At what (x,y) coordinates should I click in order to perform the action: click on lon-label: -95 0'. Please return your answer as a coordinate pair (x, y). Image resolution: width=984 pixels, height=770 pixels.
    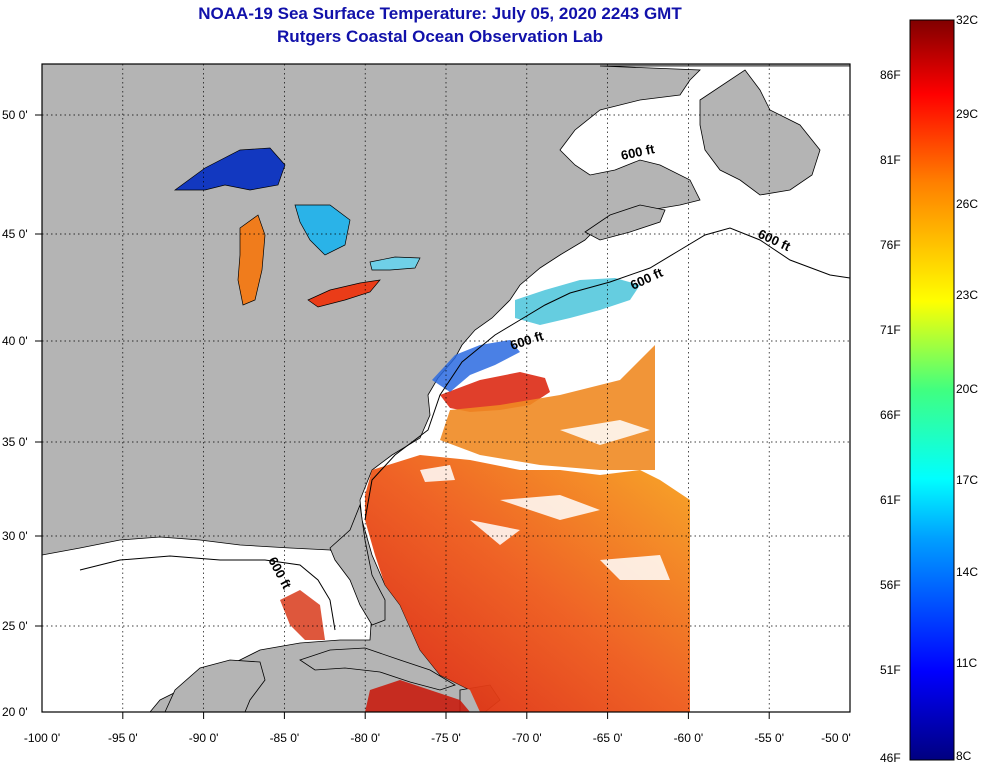
    Looking at the image, I should click on (123, 738).